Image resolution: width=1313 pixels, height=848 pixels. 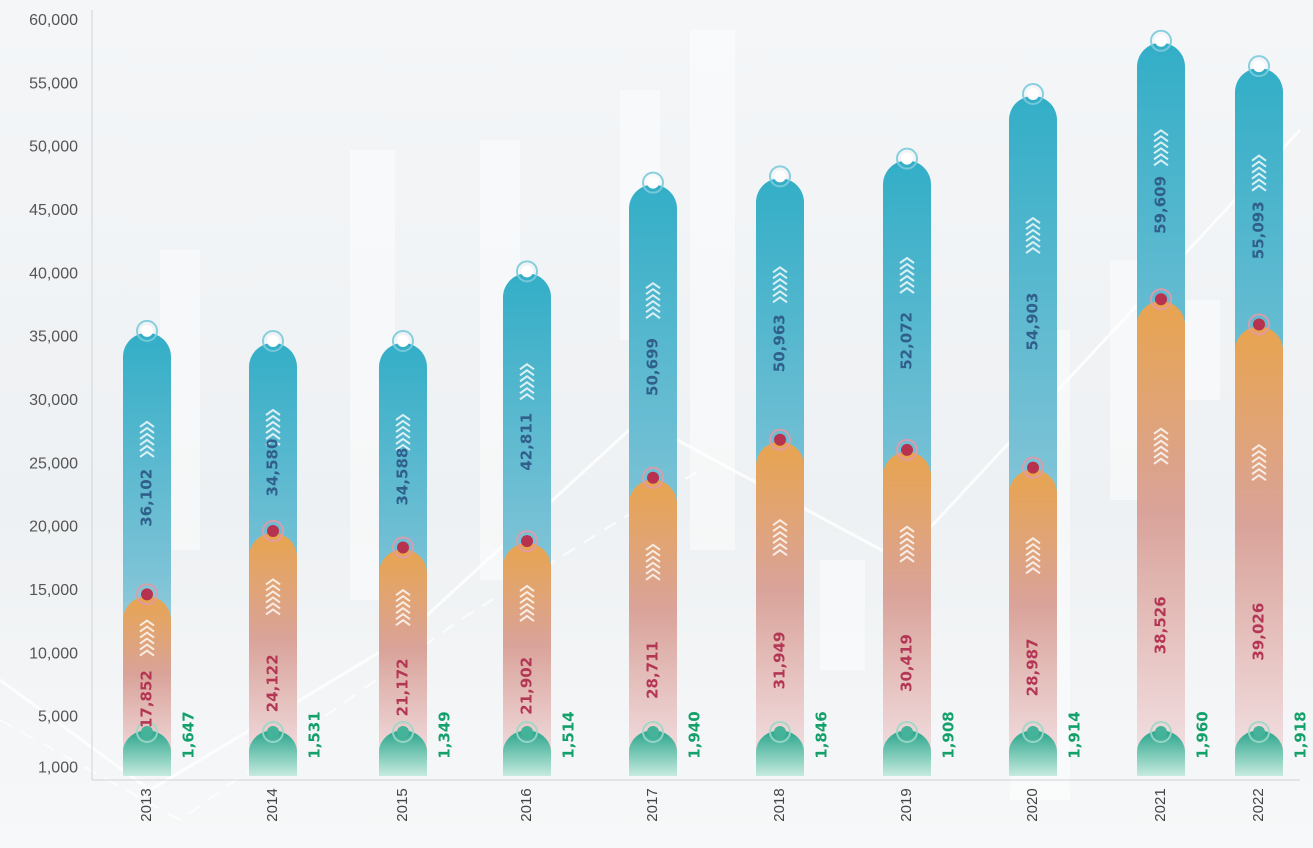 I want to click on x-tick-label: 2016, so click(x=526, y=804).